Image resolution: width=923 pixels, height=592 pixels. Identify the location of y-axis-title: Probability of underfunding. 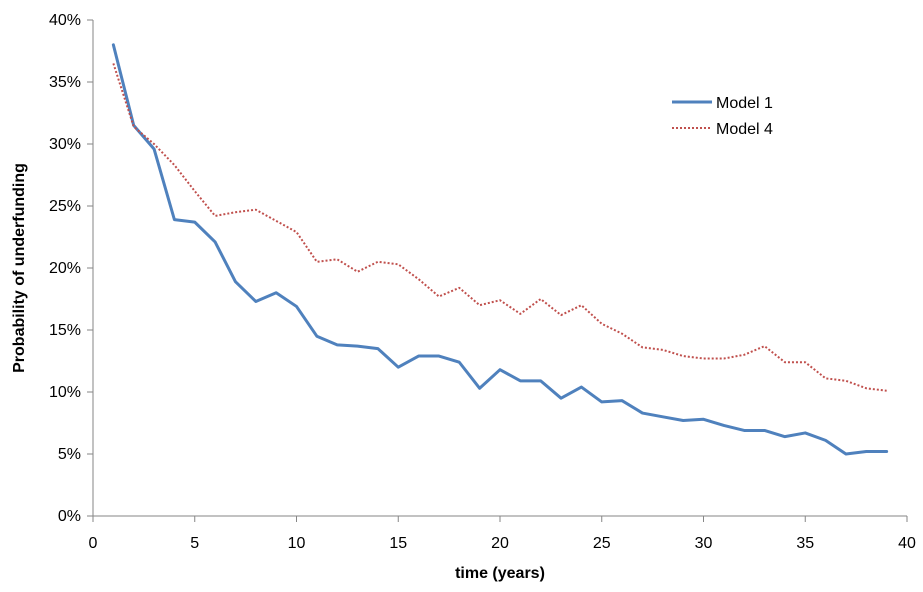
(19, 268).